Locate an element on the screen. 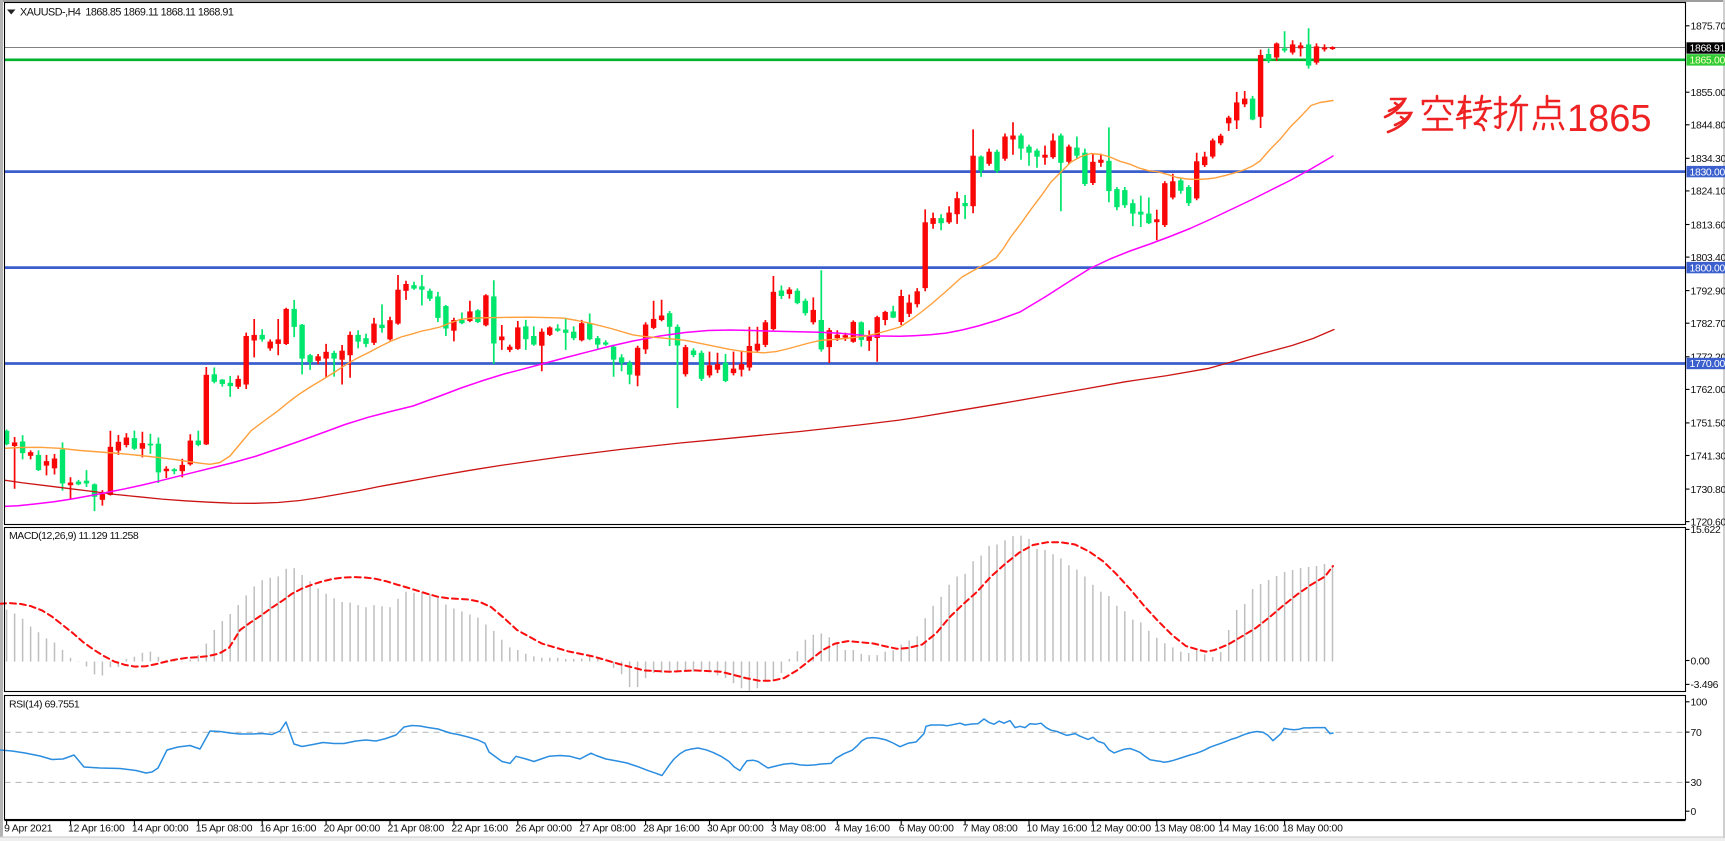 The height and width of the screenshot is (841, 1725). svg-text: 1751.50 is located at coordinates (1708, 424).